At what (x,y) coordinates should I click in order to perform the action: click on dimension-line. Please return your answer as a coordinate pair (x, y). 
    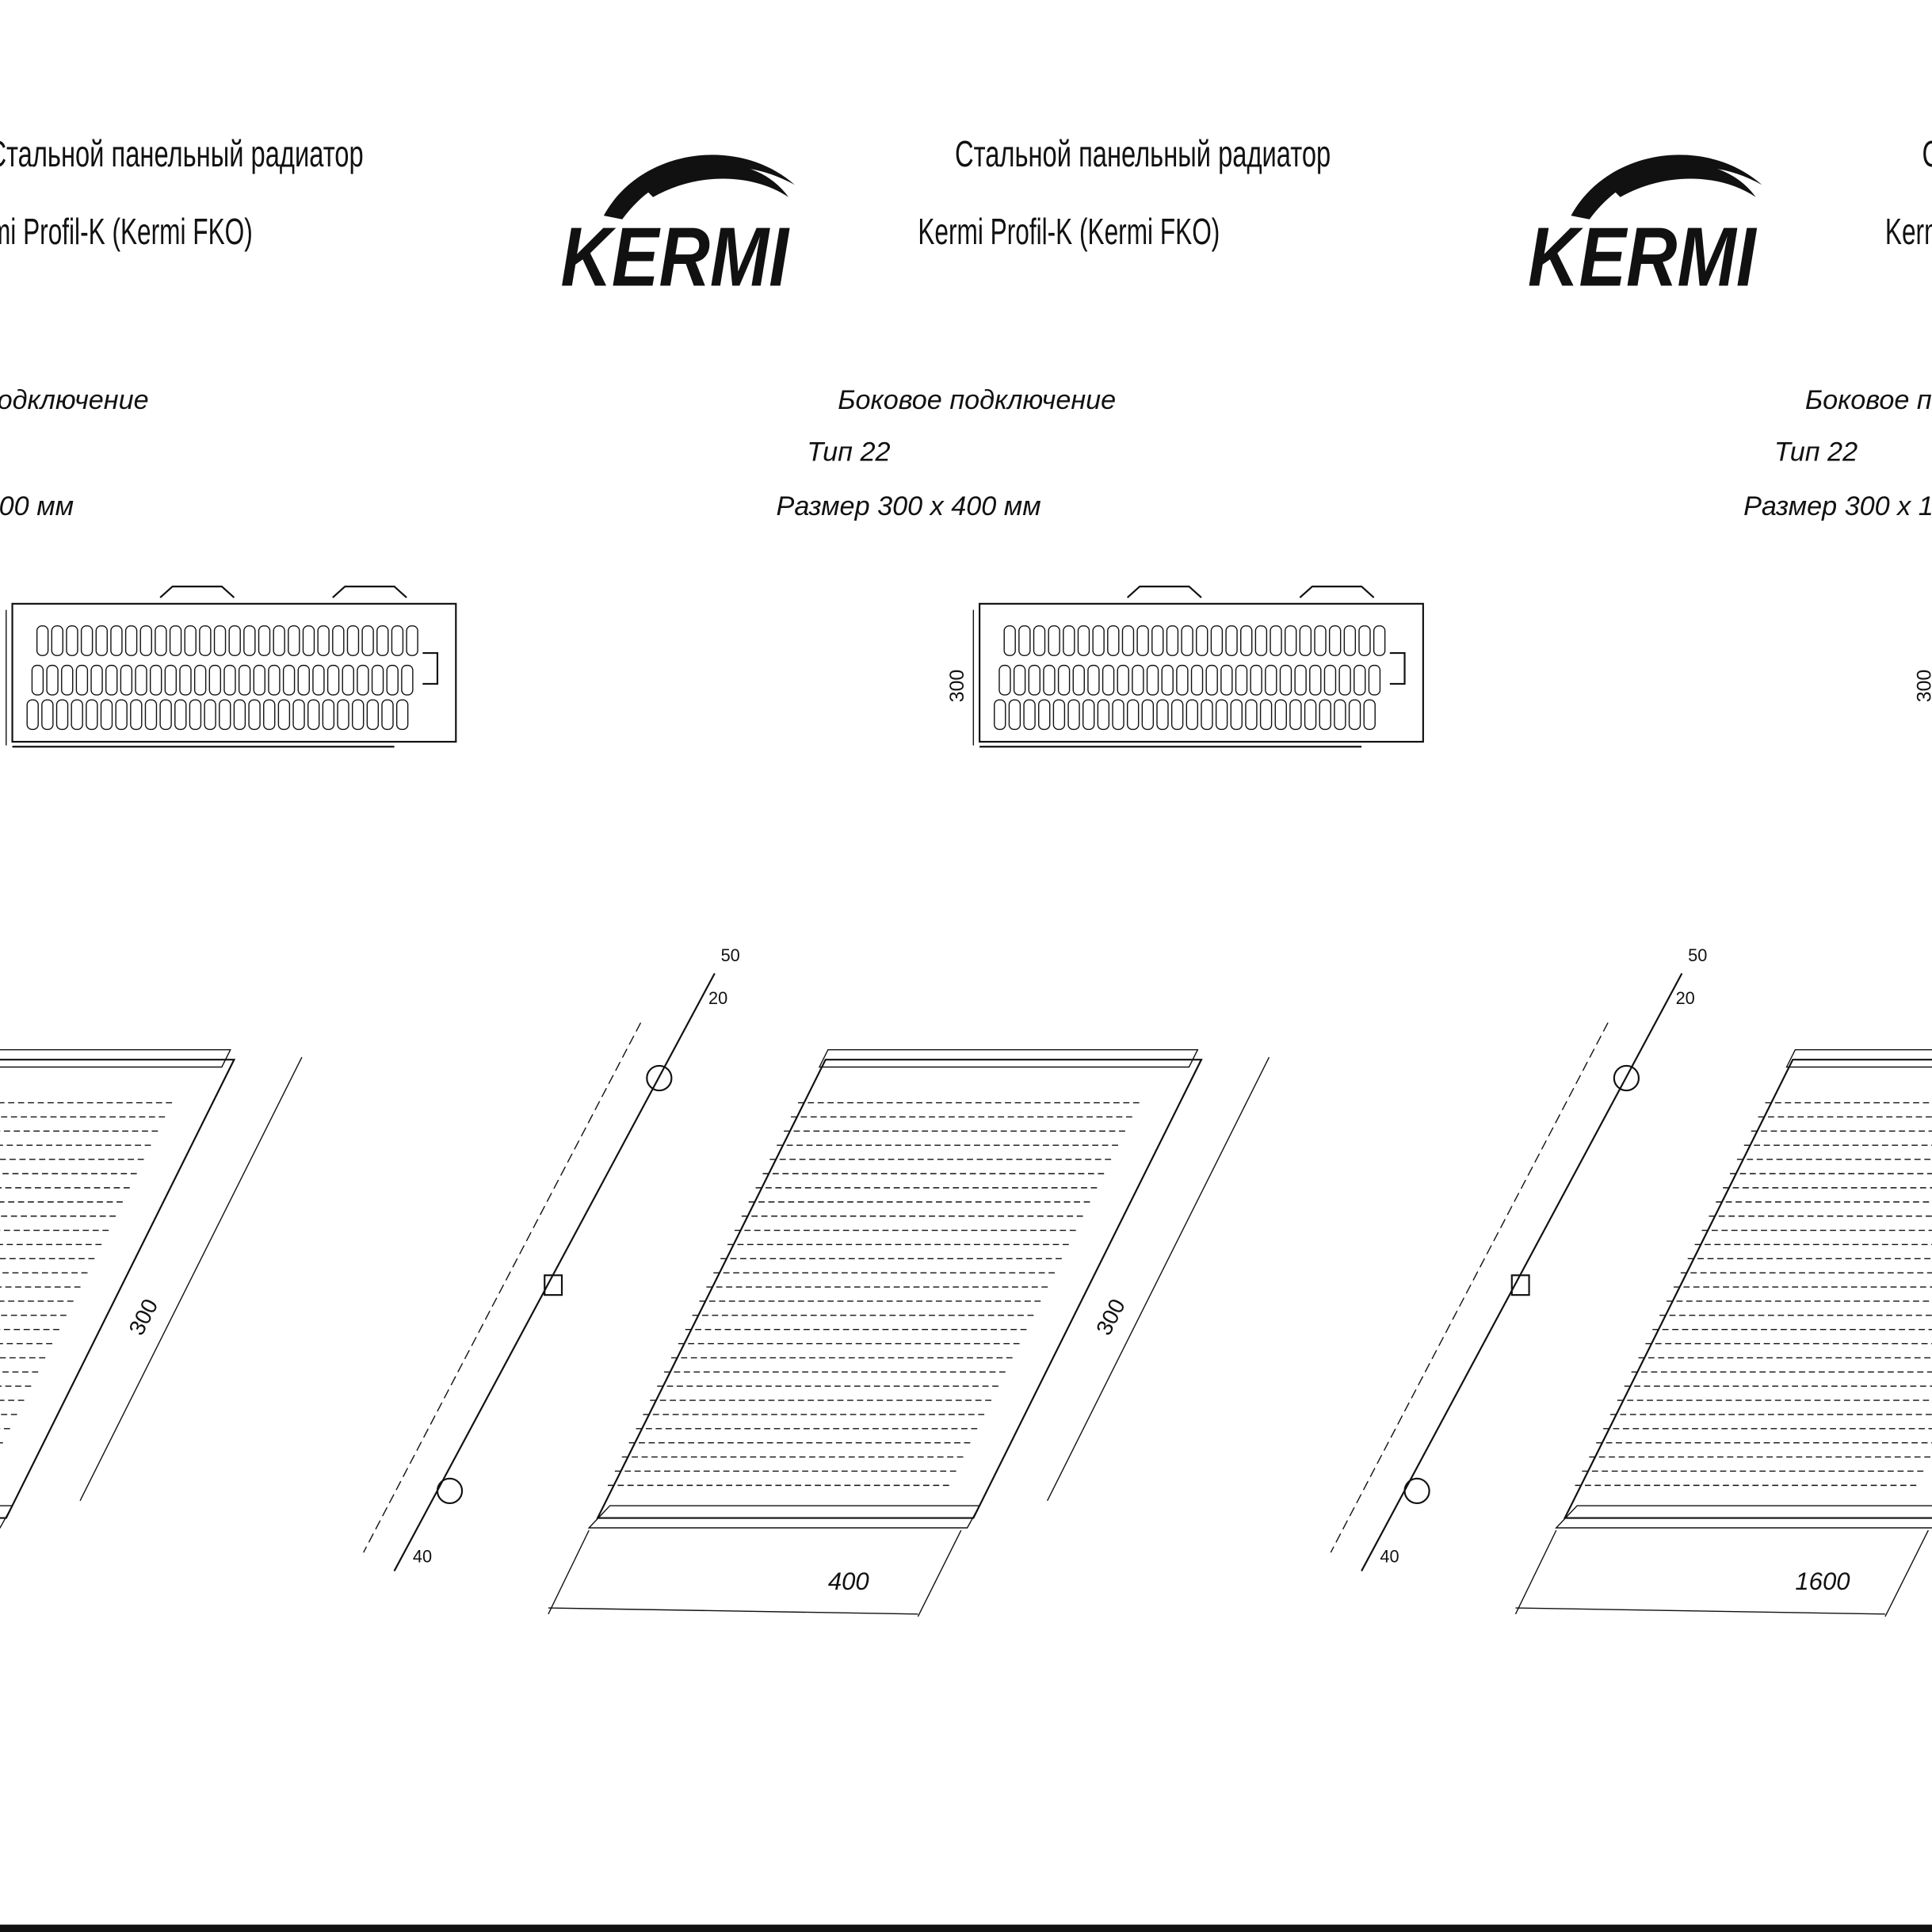
    Looking at the image, I should click on (1158, 1279).